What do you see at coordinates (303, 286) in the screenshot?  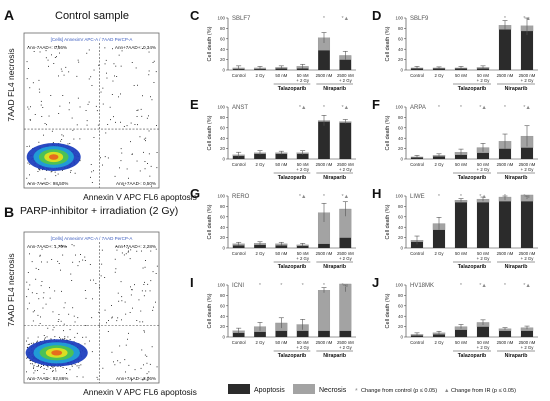 I see `significance-marker: *` at bounding box center [303, 286].